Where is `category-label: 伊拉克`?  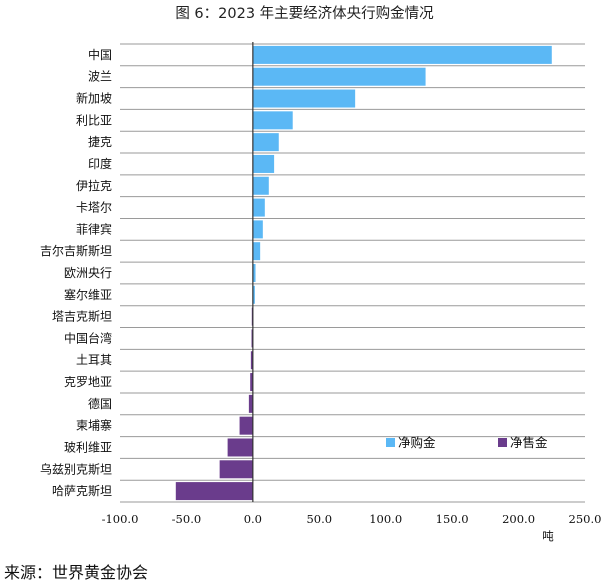
category-label: 伊拉克 is located at coordinates (94, 185).